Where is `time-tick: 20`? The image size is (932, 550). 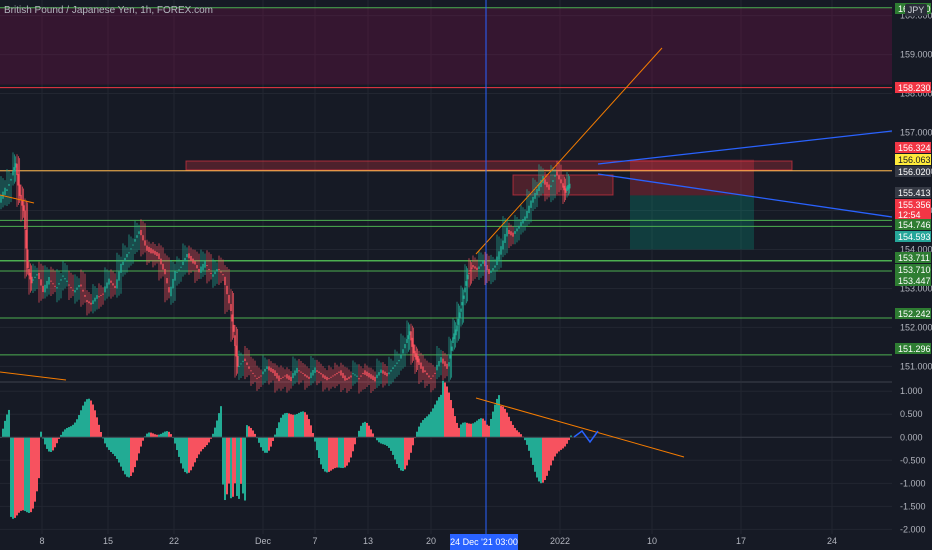
time-tick: 20 is located at coordinates (431, 541).